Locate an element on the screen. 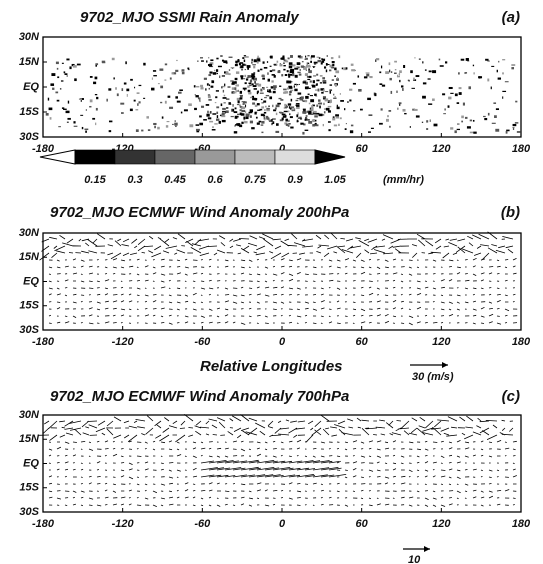 The width and height of the screenshot is (543, 564). panel-label: (c) is located at coordinates (511, 396).